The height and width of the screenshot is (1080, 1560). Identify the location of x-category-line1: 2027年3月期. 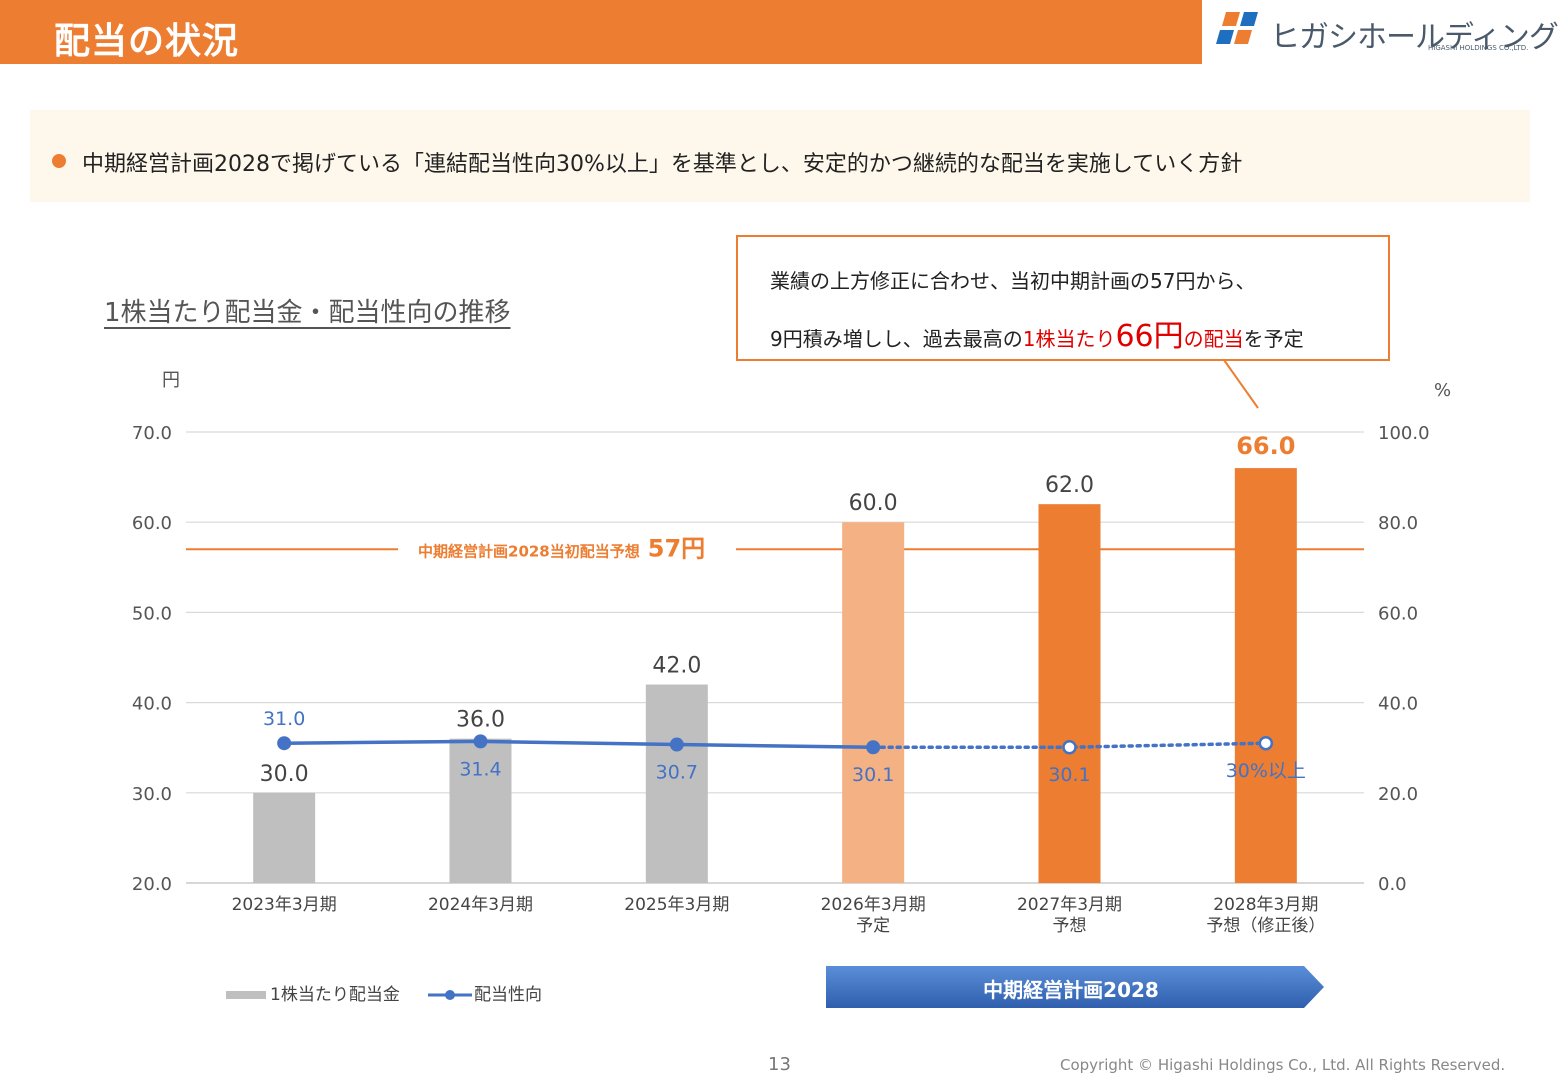
(1069, 905).